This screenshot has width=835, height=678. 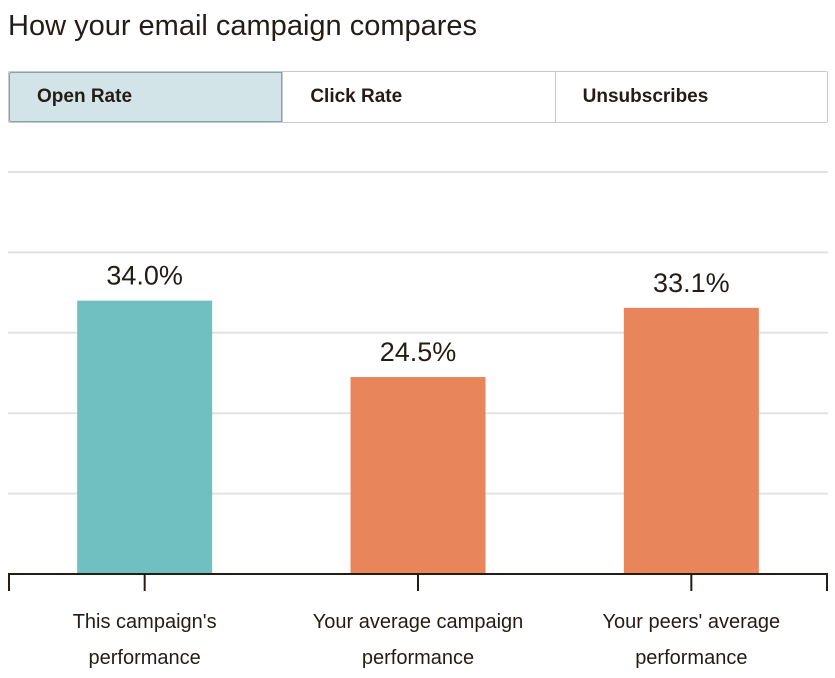 What do you see at coordinates (692, 622) in the screenshot?
I see `x-tick-label: Your peers' average` at bounding box center [692, 622].